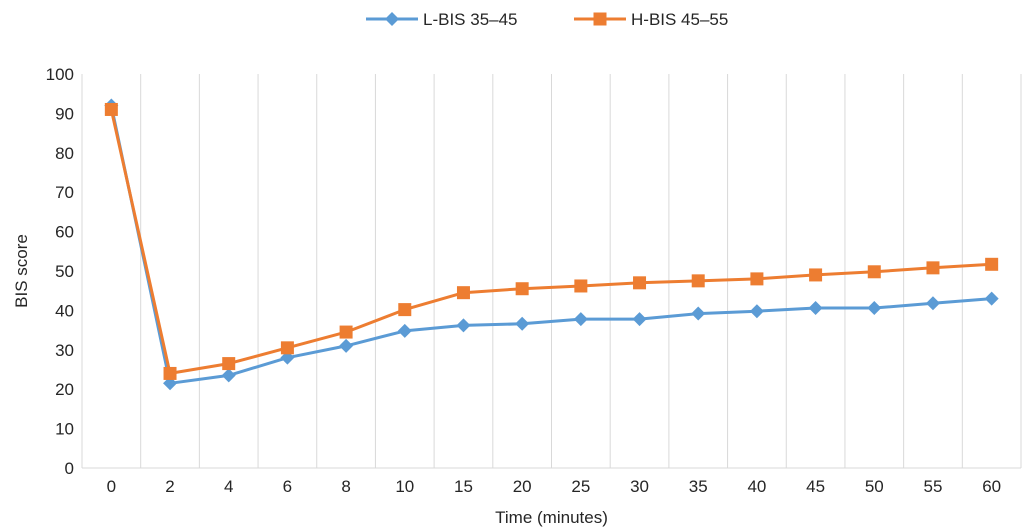 The width and height of the screenshot is (1029, 529). I want to click on legend-item-h-bis: H-BIS 45–55, so click(651, 19).